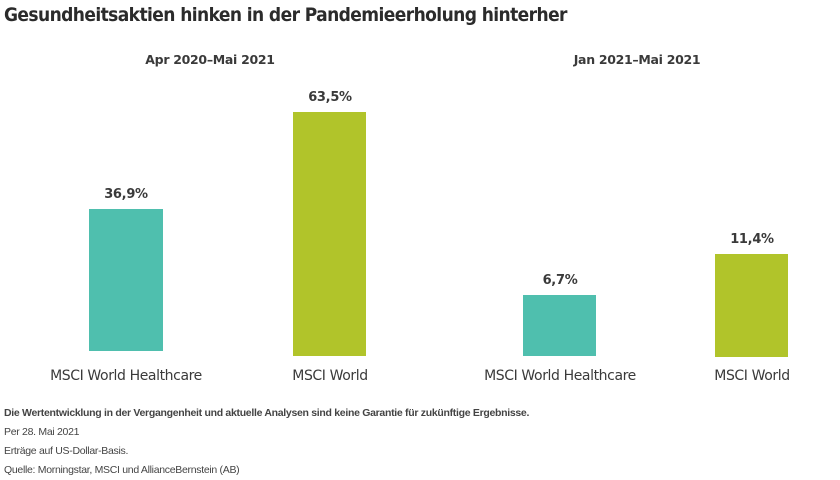 The image size is (840, 480). What do you see at coordinates (329, 234) in the screenshot?
I see `bar-world-2020` at bounding box center [329, 234].